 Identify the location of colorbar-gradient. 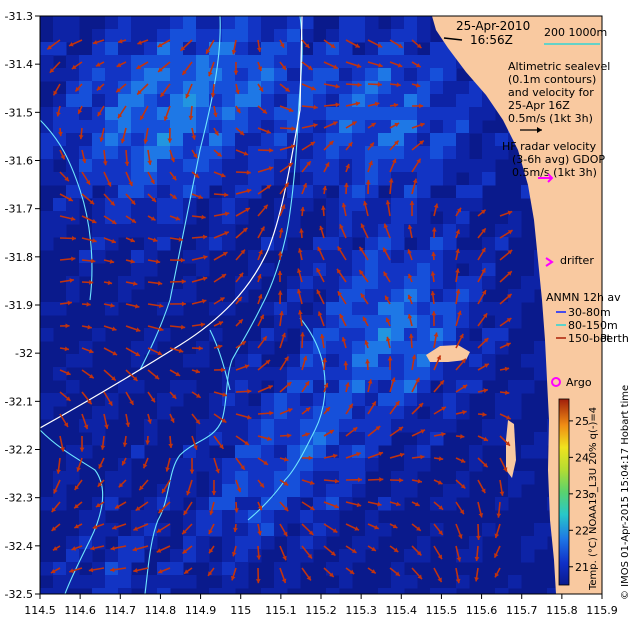
(564, 492).